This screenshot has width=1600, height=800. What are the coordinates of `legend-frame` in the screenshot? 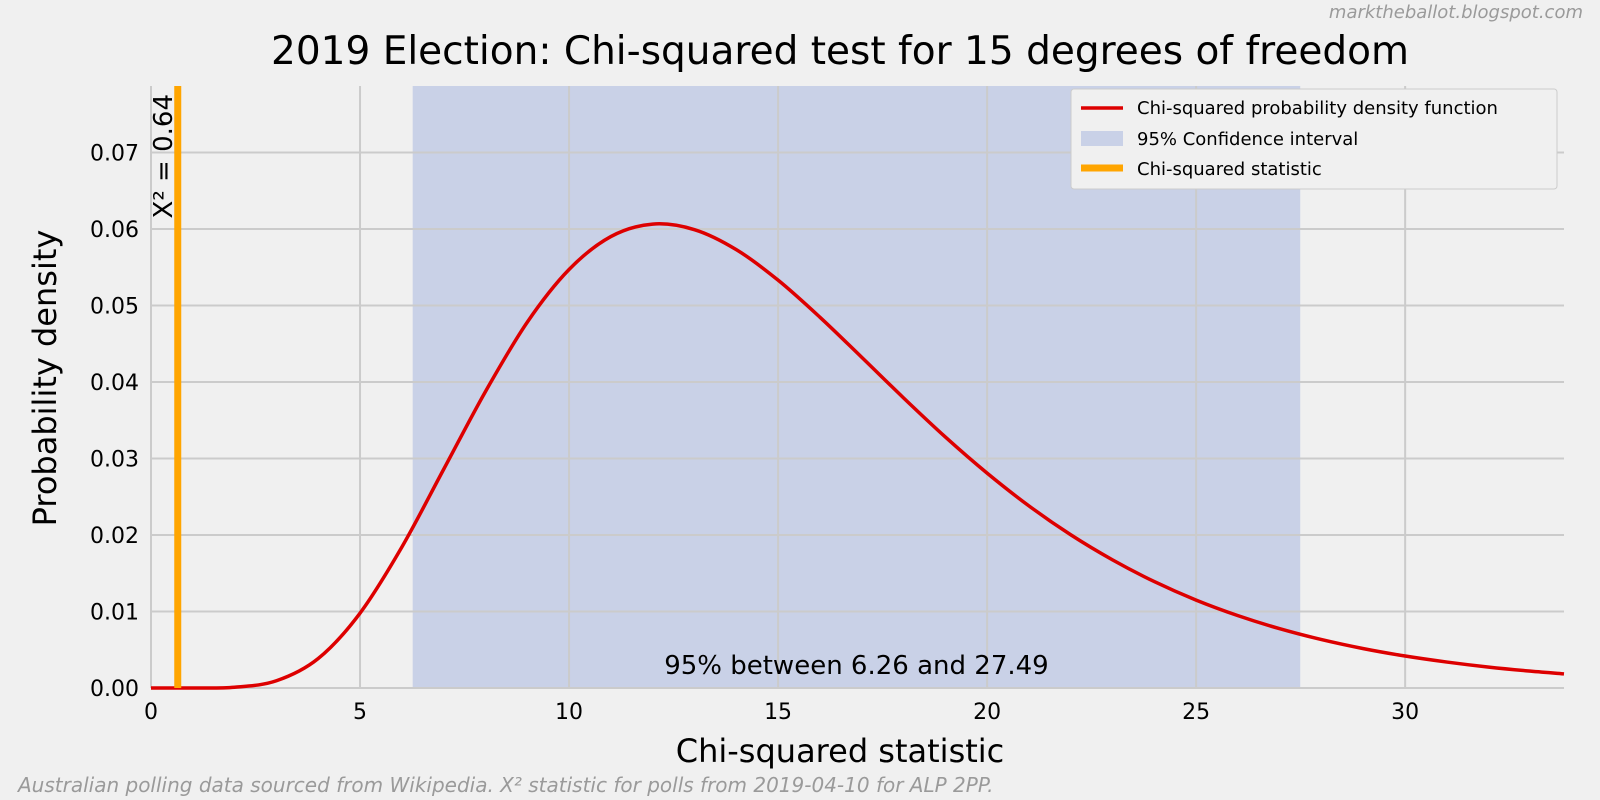 It's located at (1314, 139).